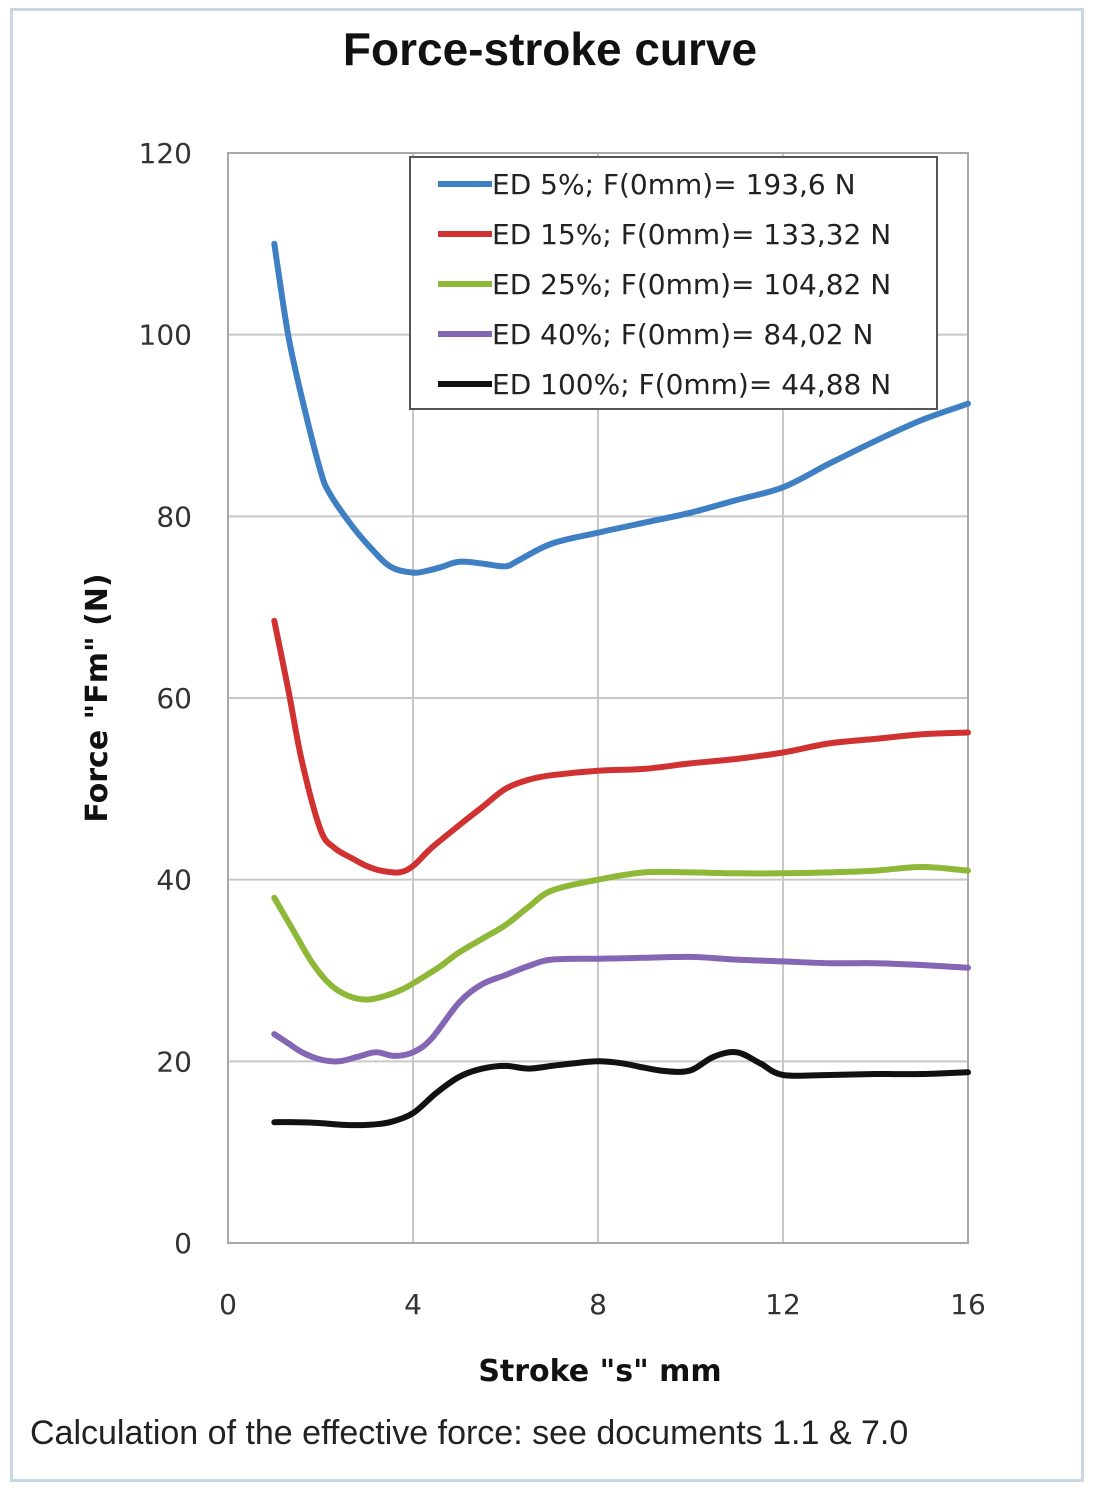 The height and width of the screenshot is (1500, 1100). What do you see at coordinates (674, 184) in the screenshot?
I see `legend-label-1: ED 5%; F(0mm)= 193,6 N` at bounding box center [674, 184].